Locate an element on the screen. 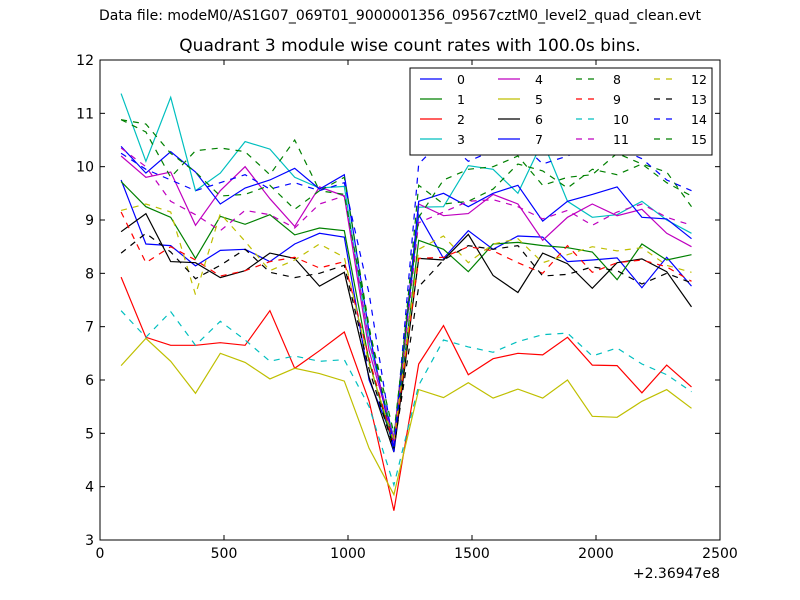 The height and width of the screenshot is (600, 800). x-tick-label: 2500 is located at coordinates (720, 554).